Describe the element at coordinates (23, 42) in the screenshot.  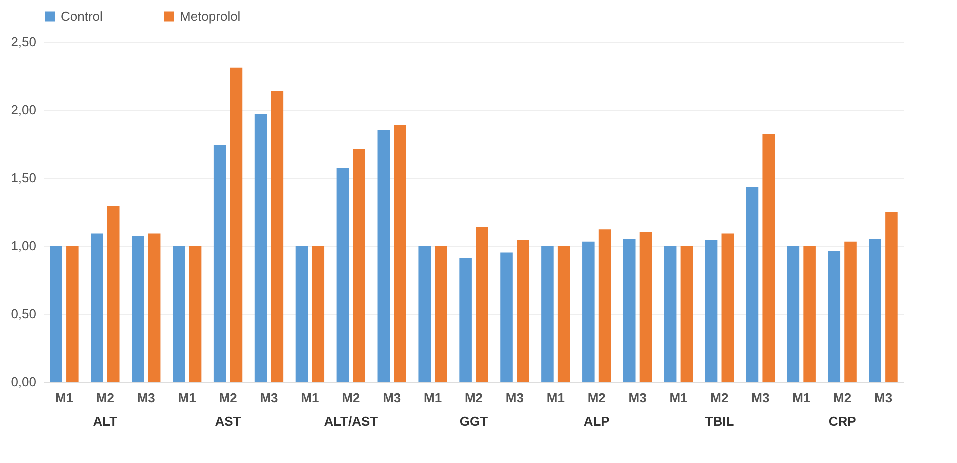
I see `y-tick-label: 2,50` at that location.